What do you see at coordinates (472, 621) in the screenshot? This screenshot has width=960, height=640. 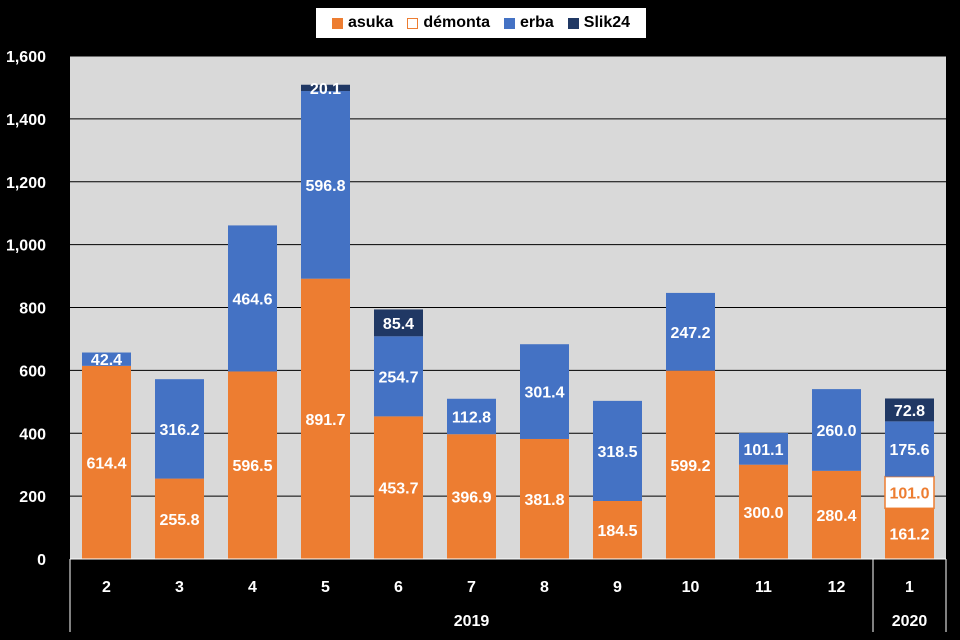 I see `x-group-label: 2019` at bounding box center [472, 621].